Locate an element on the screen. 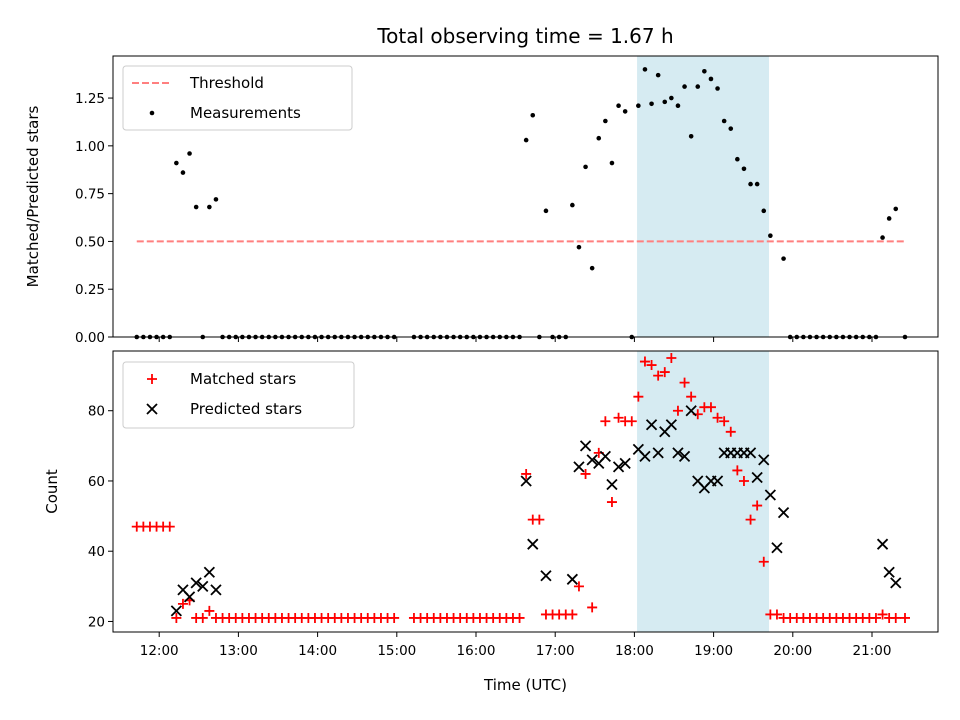  x-tick-label: 19:00 is located at coordinates (713, 651).